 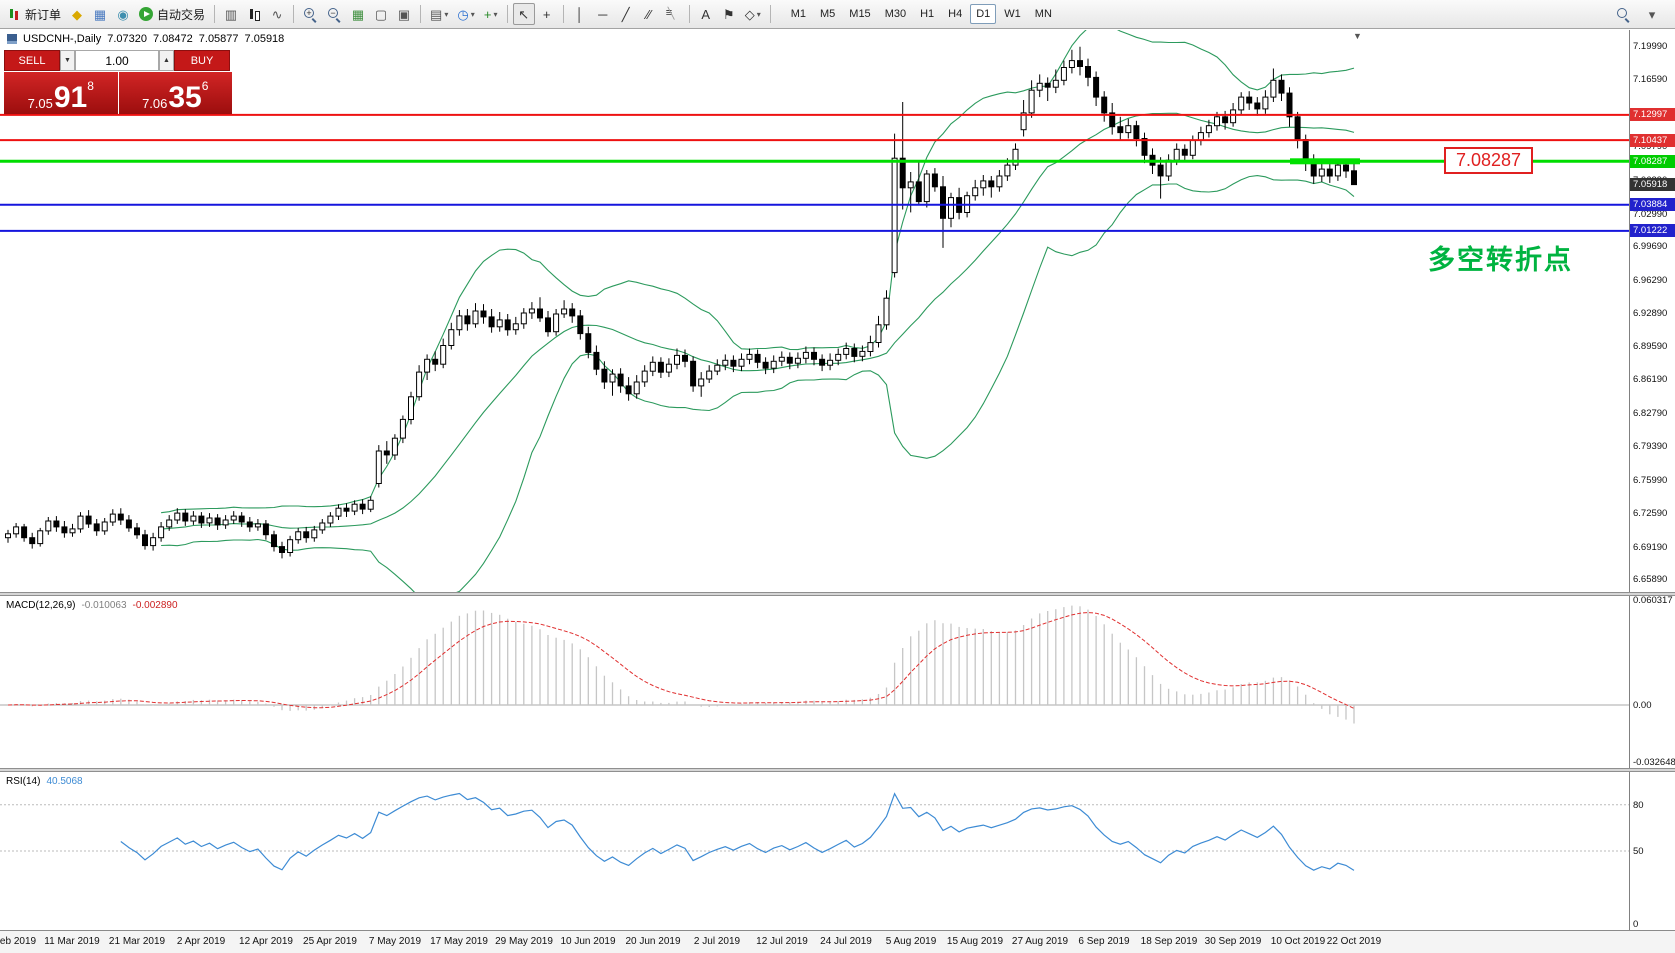 I want to click on buy-price-button: 7.06 35 6, so click(x=175, y=93).